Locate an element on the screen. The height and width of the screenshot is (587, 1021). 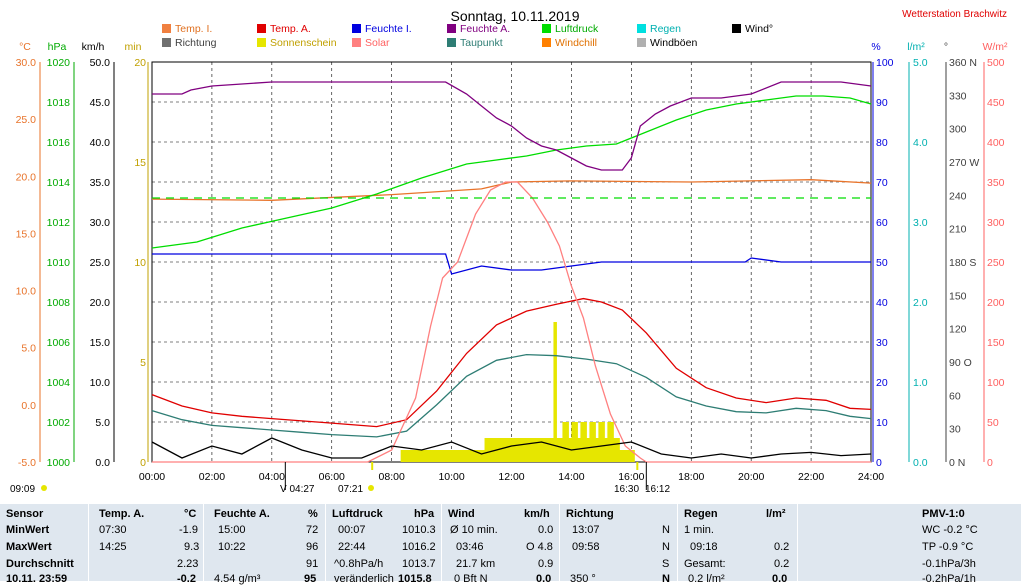
sun-marks: 09:09 V 04:27 07:21 16:30 16:12 is located at coordinates (340, 478).